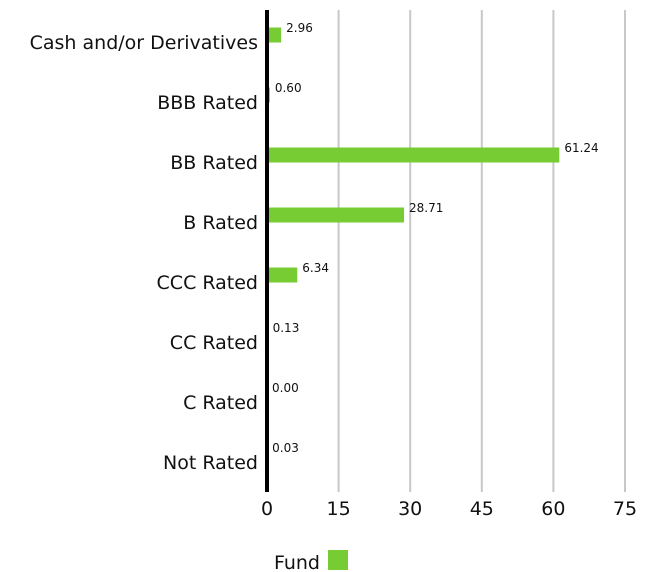 The width and height of the screenshot is (653, 572). I want to click on category-label: BBB Rated, so click(207, 103).